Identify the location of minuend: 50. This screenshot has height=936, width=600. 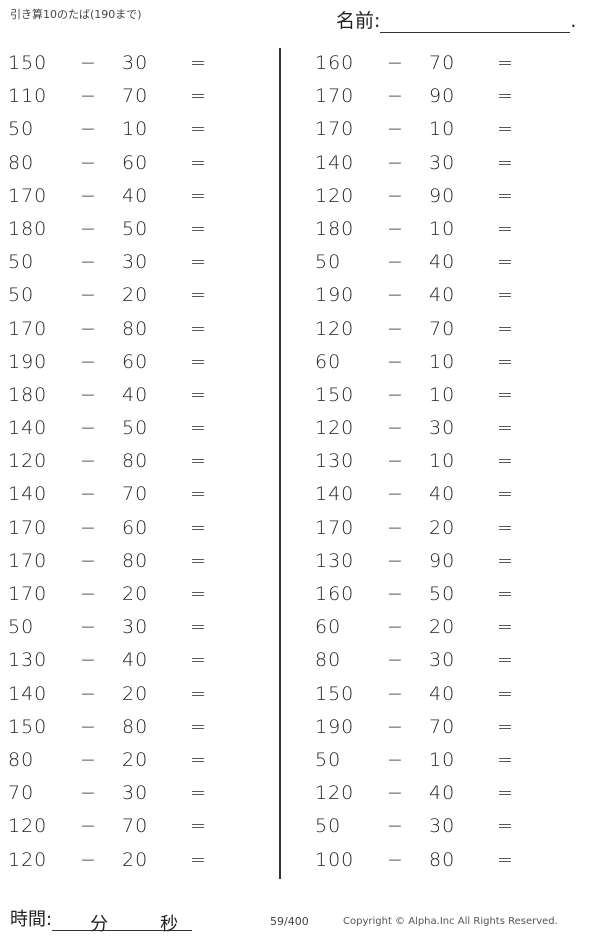
(328, 759).